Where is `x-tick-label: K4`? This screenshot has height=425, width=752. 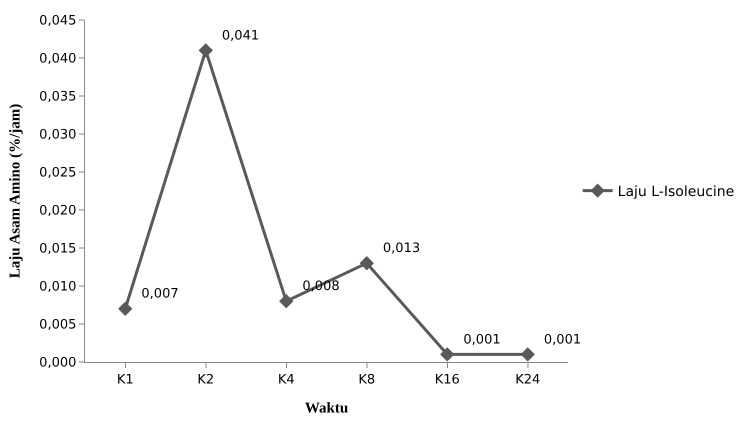
x-tick-label: K4 is located at coordinates (286, 380).